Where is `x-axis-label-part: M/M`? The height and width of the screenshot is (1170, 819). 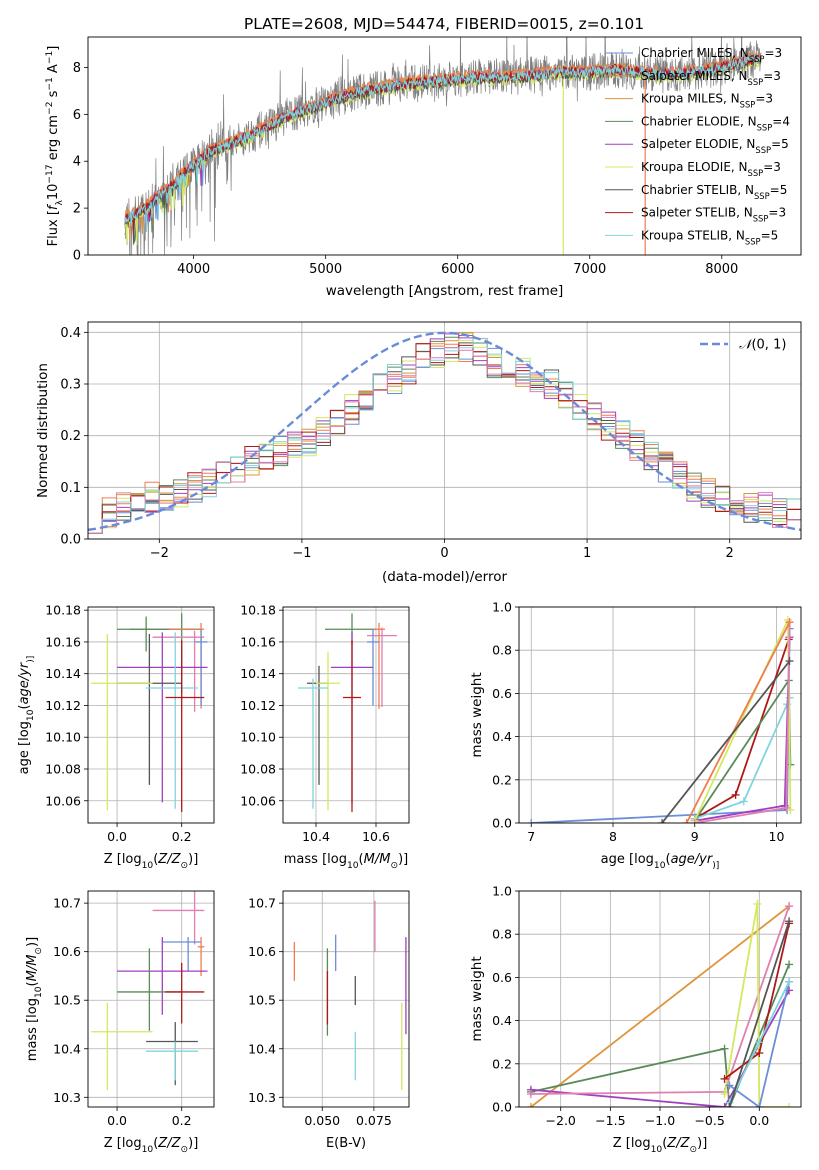 x-axis-label-part: M/M is located at coordinates (377, 859).